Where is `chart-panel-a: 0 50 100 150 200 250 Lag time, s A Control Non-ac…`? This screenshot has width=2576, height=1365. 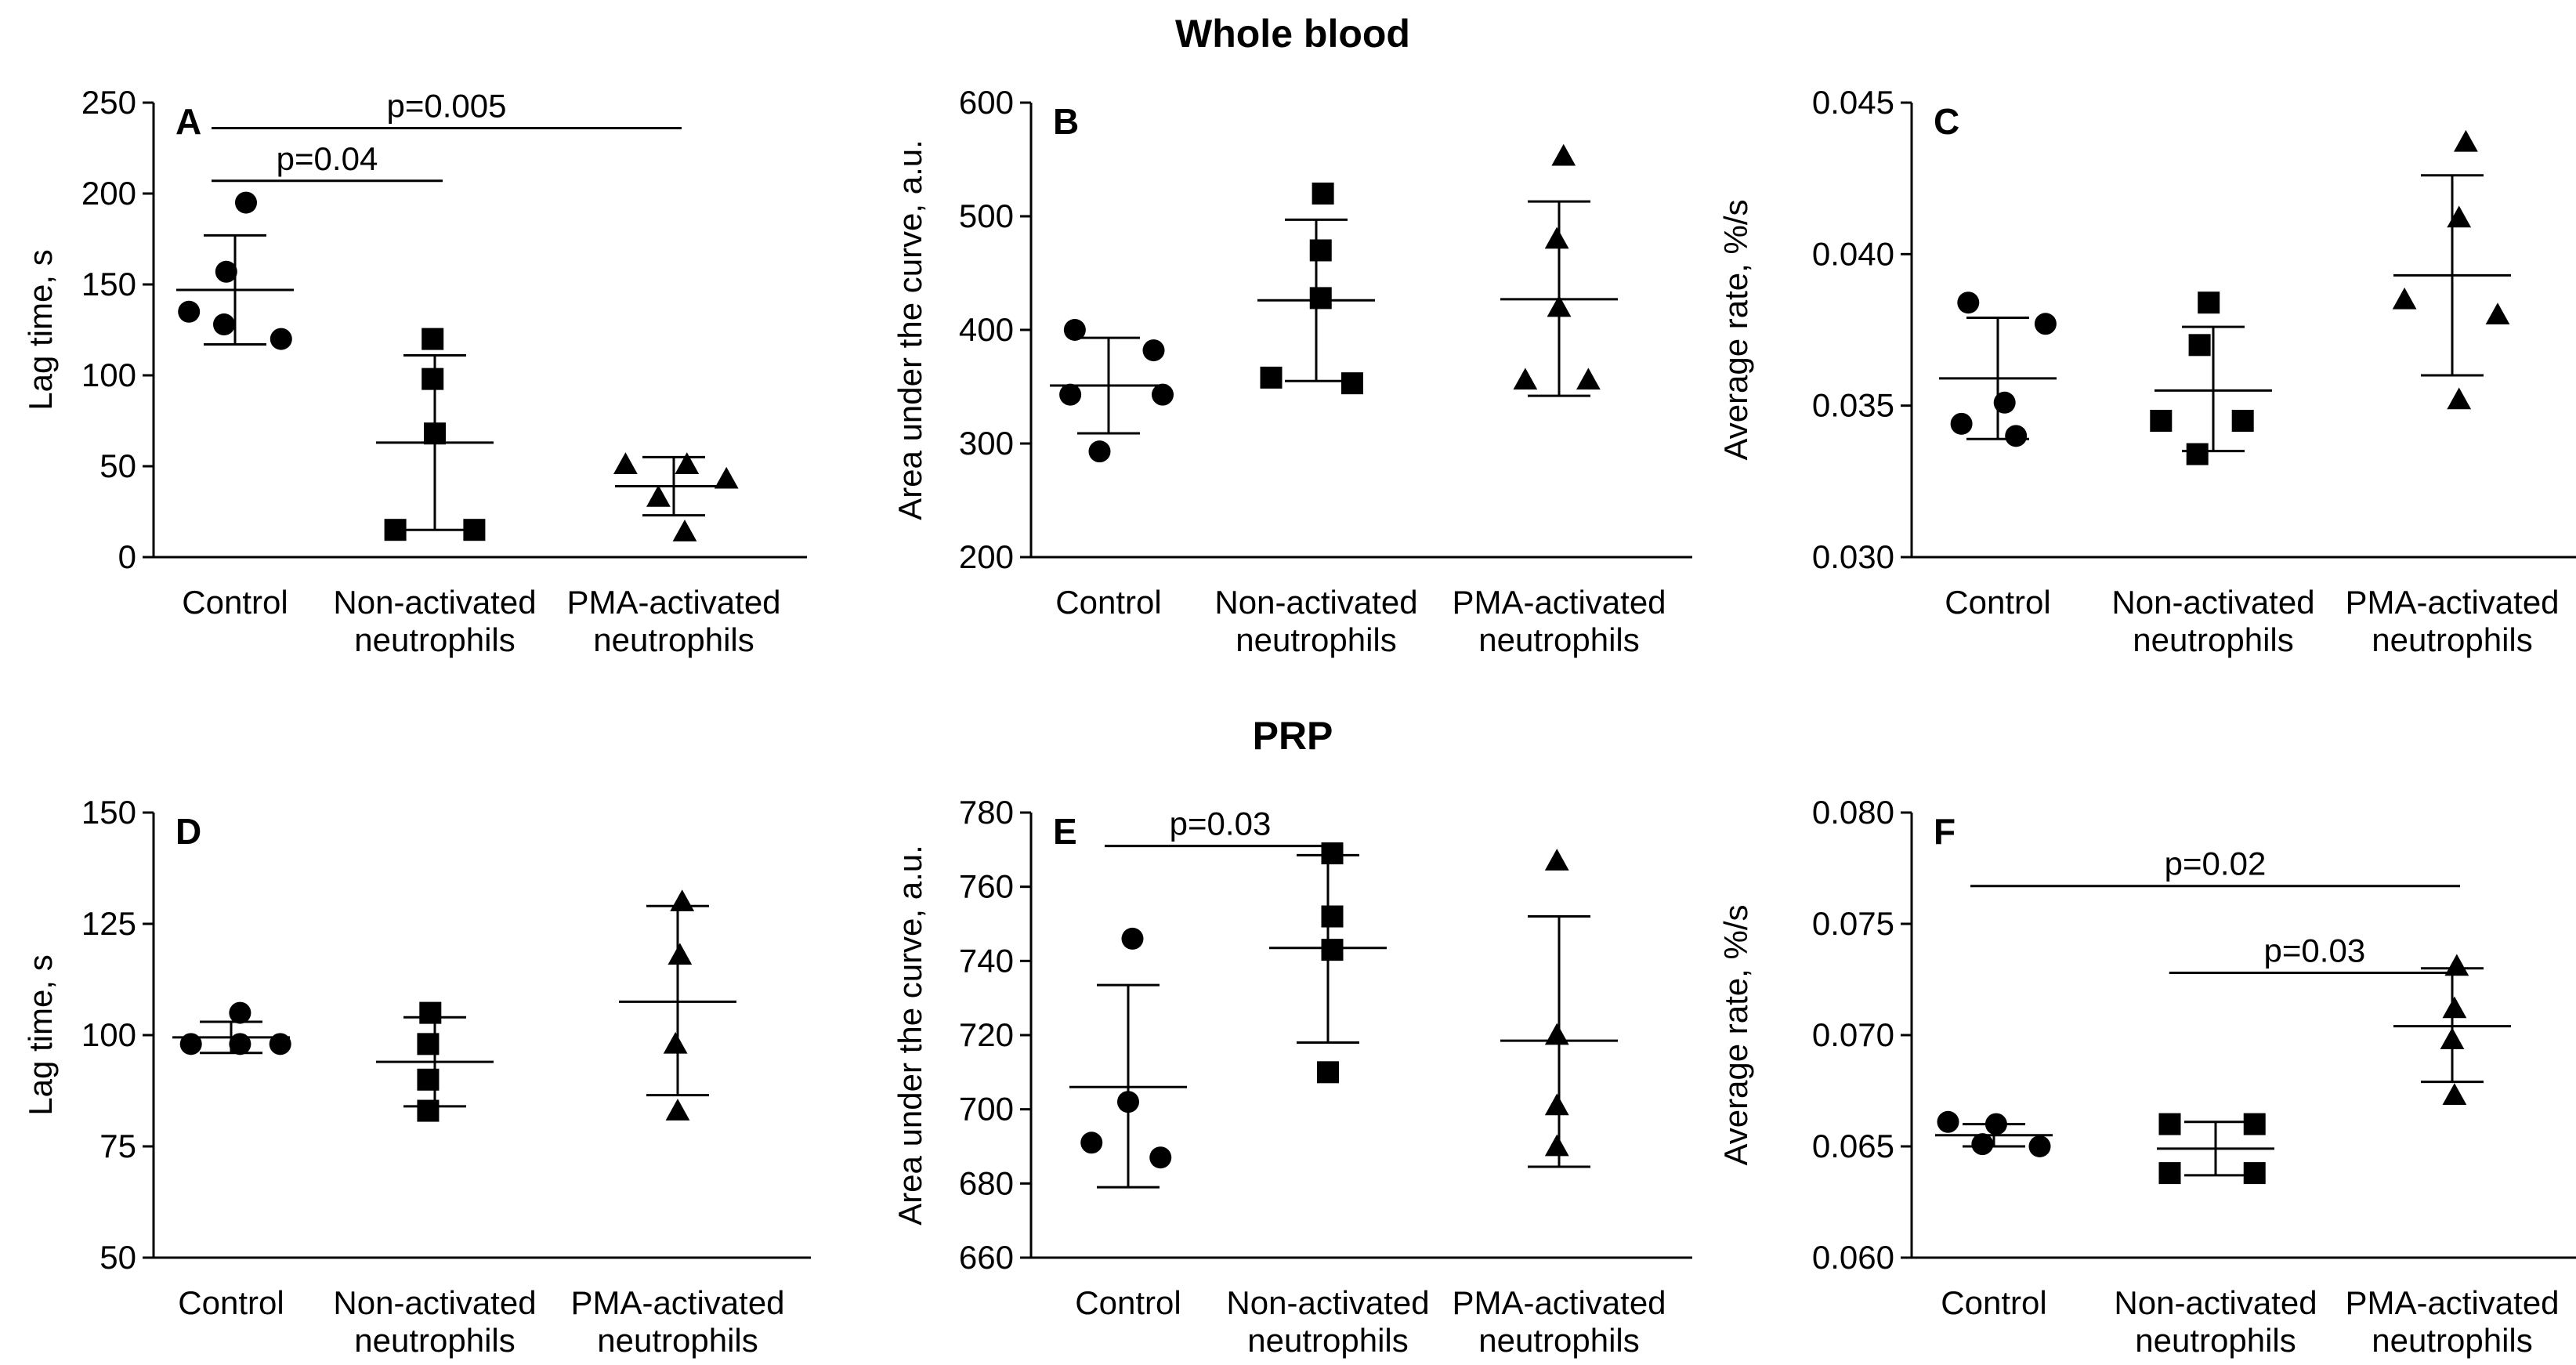
chart-panel-a: 0 50 100 150 200 250 Lag time, s A Control Non-ac… is located at coordinates (414, 371).